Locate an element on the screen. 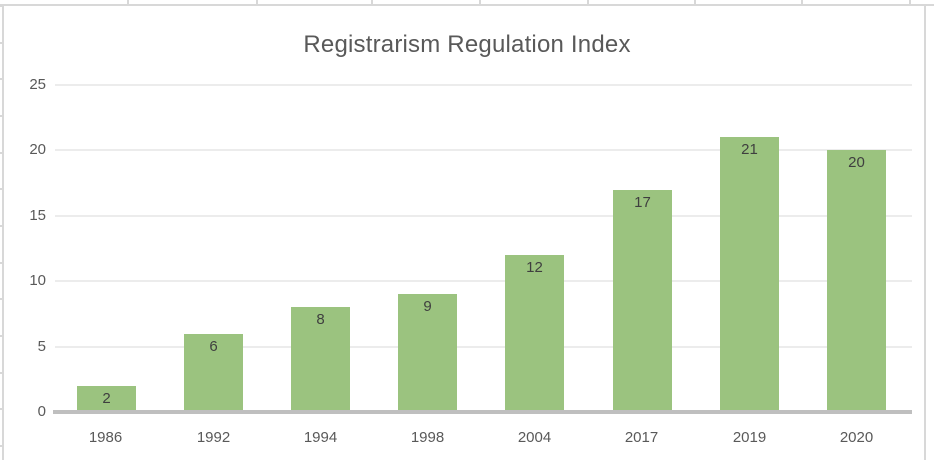  x-axis-tick-label: 2017 is located at coordinates (641, 437).